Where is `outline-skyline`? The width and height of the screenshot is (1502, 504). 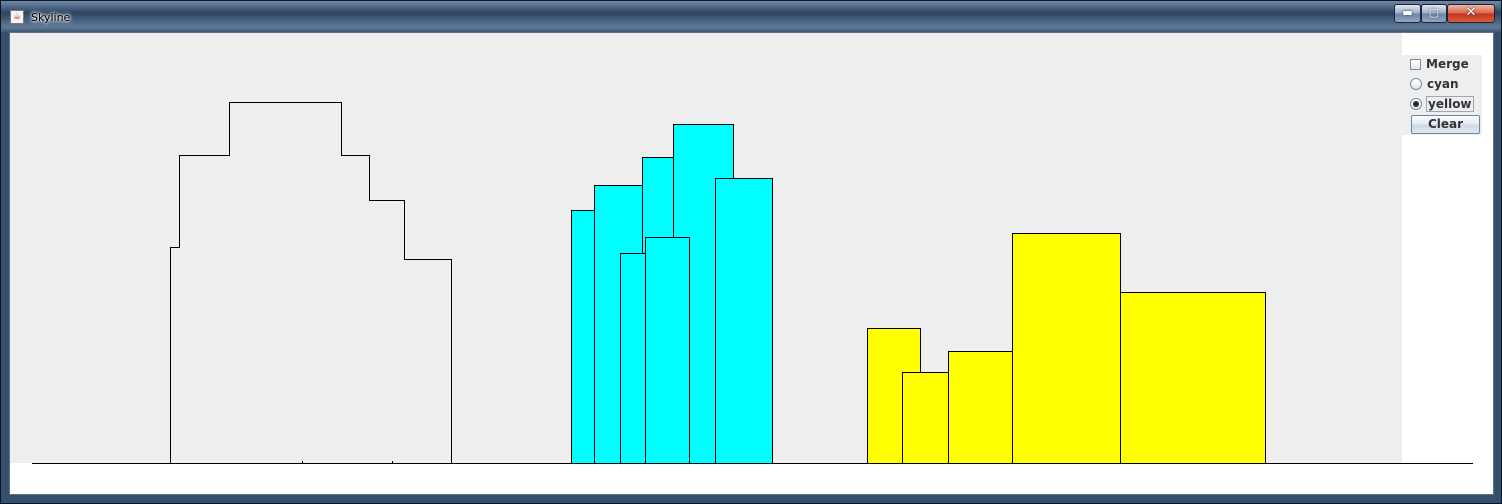
outline-skyline is located at coordinates (311, 283).